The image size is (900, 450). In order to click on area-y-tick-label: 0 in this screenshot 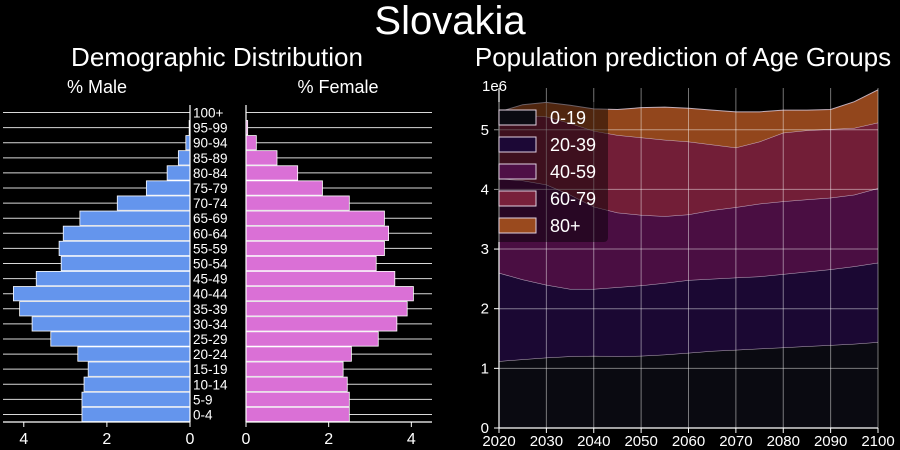, I will do `click(485, 428)`.